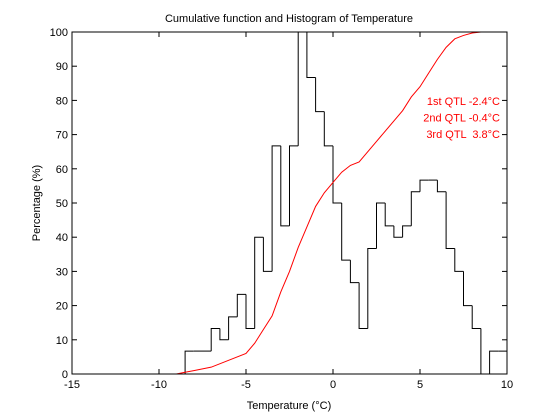 The width and height of the screenshot is (560, 420). I want to click on y-tick-label: 0, so click(65, 375).